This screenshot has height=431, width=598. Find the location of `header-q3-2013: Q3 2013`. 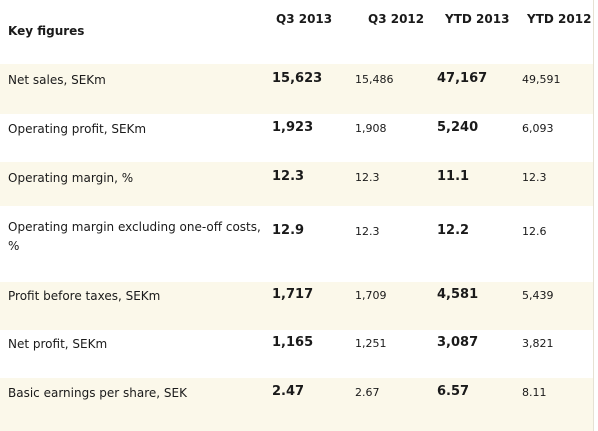

header-q3-2013: Q3 2013 is located at coordinates (304, 19).